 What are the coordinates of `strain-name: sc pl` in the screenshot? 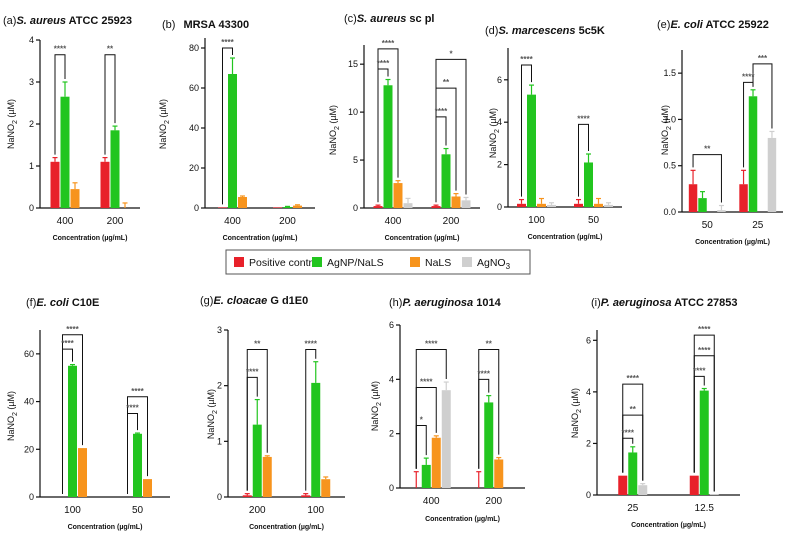 It's located at (420, 19).